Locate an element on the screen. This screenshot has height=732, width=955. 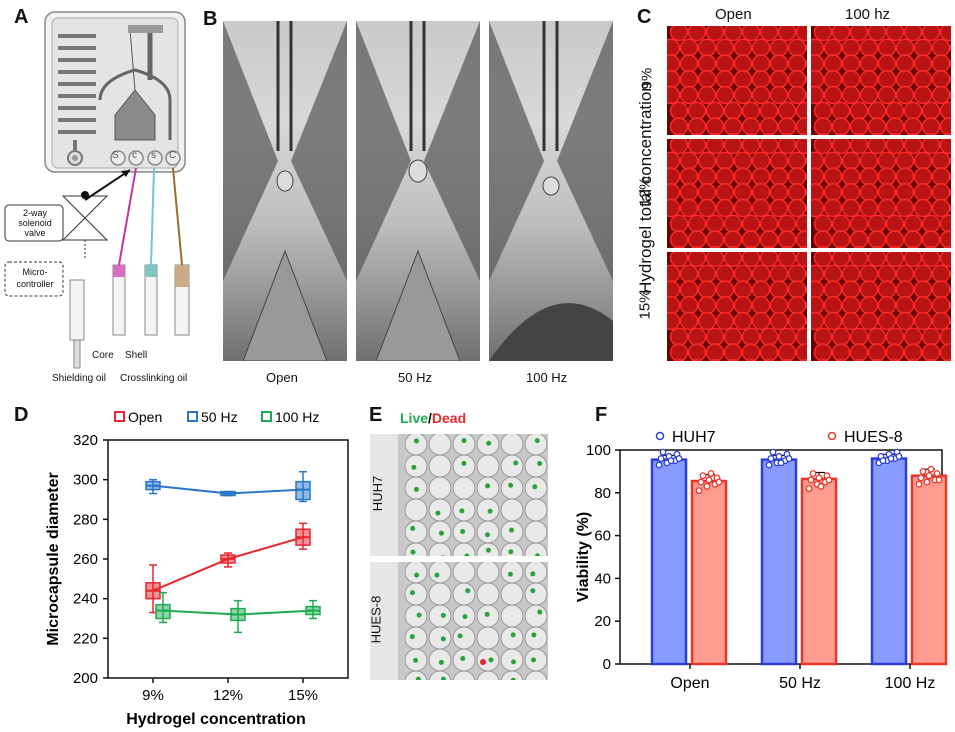
col-header-100hz: 100 hz is located at coordinates (868, 14).